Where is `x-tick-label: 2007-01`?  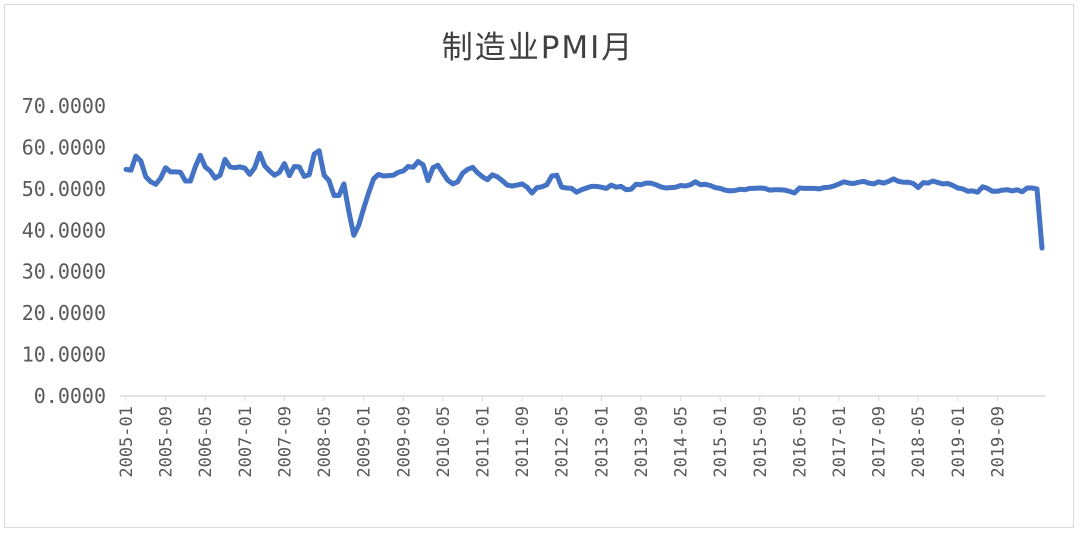
x-tick-label: 2007-01 is located at coordinates (246, 442).